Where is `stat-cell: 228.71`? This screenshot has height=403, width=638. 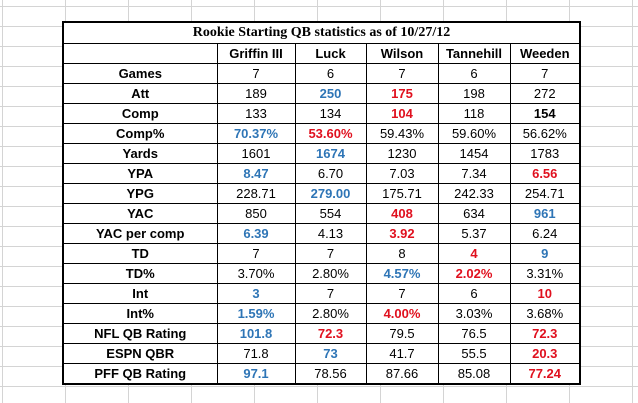 stat-cell: 228.71 is located at coordinates (256, 193).